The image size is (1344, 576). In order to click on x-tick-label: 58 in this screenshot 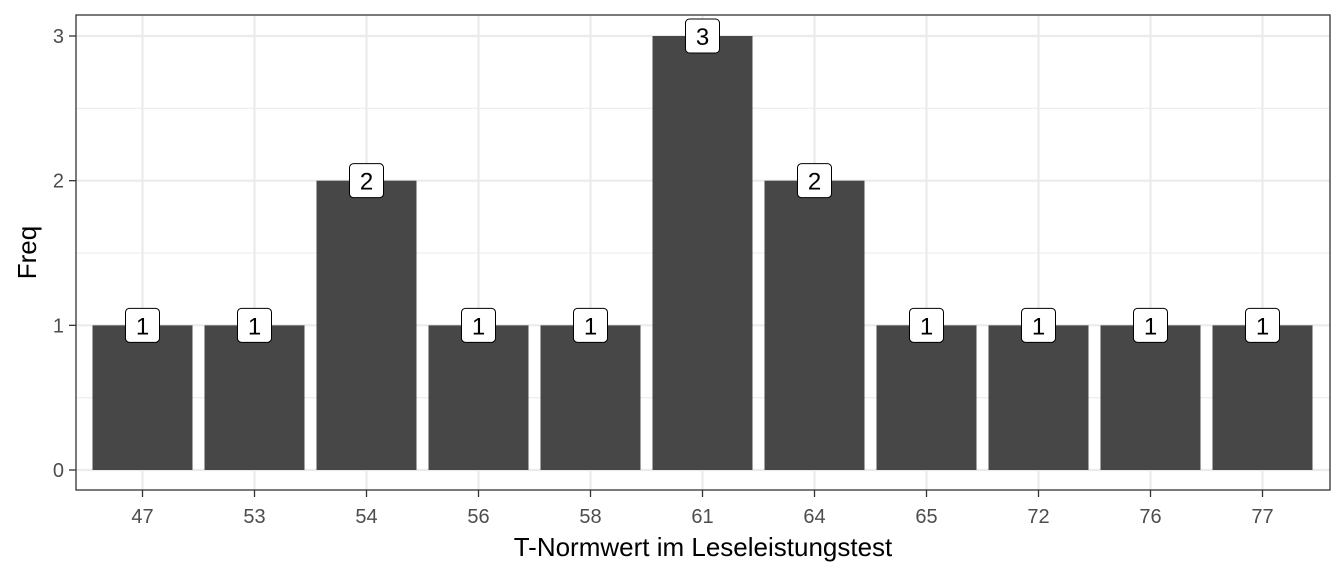, I will do `click(590, 517)`.